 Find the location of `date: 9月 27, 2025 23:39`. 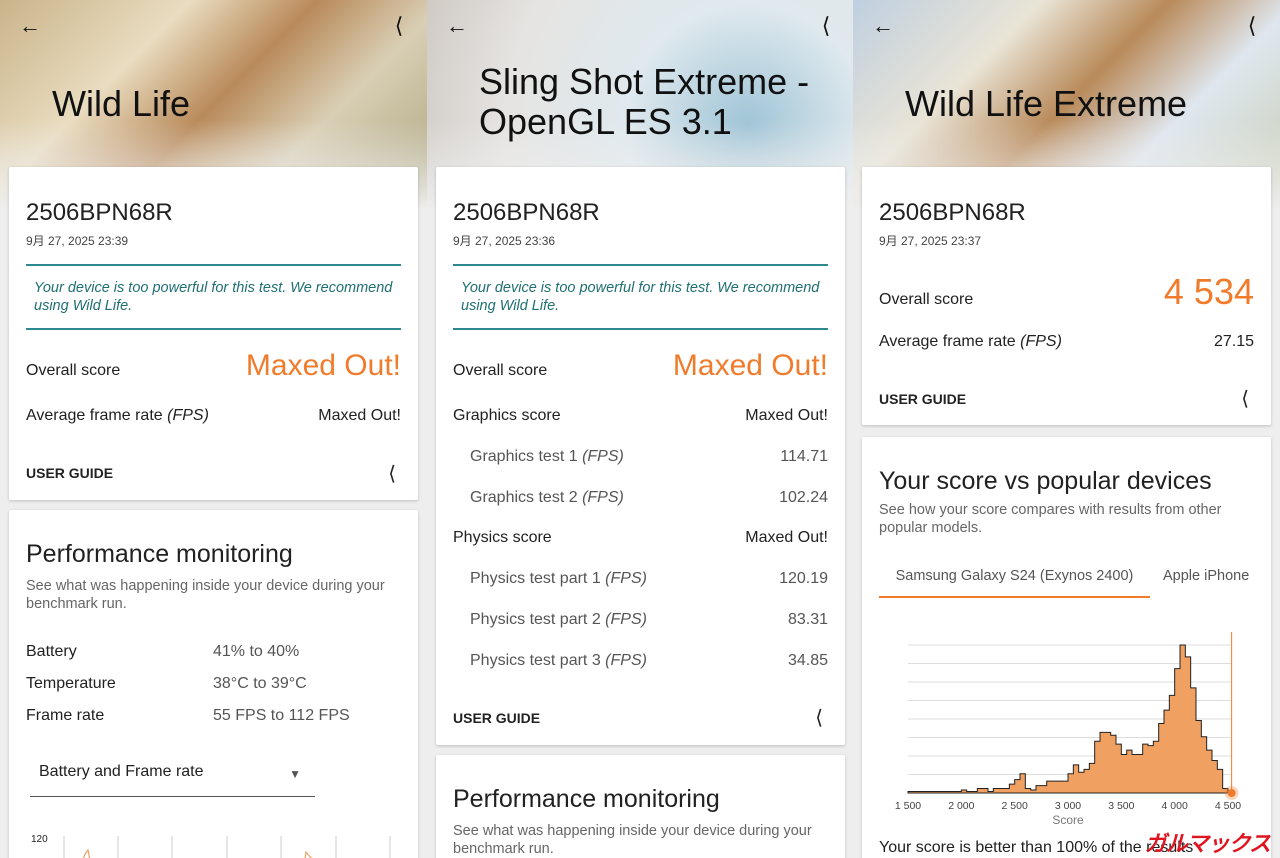

date: 9月 27, 2025 23:39 is located at coordinates (77, 241).